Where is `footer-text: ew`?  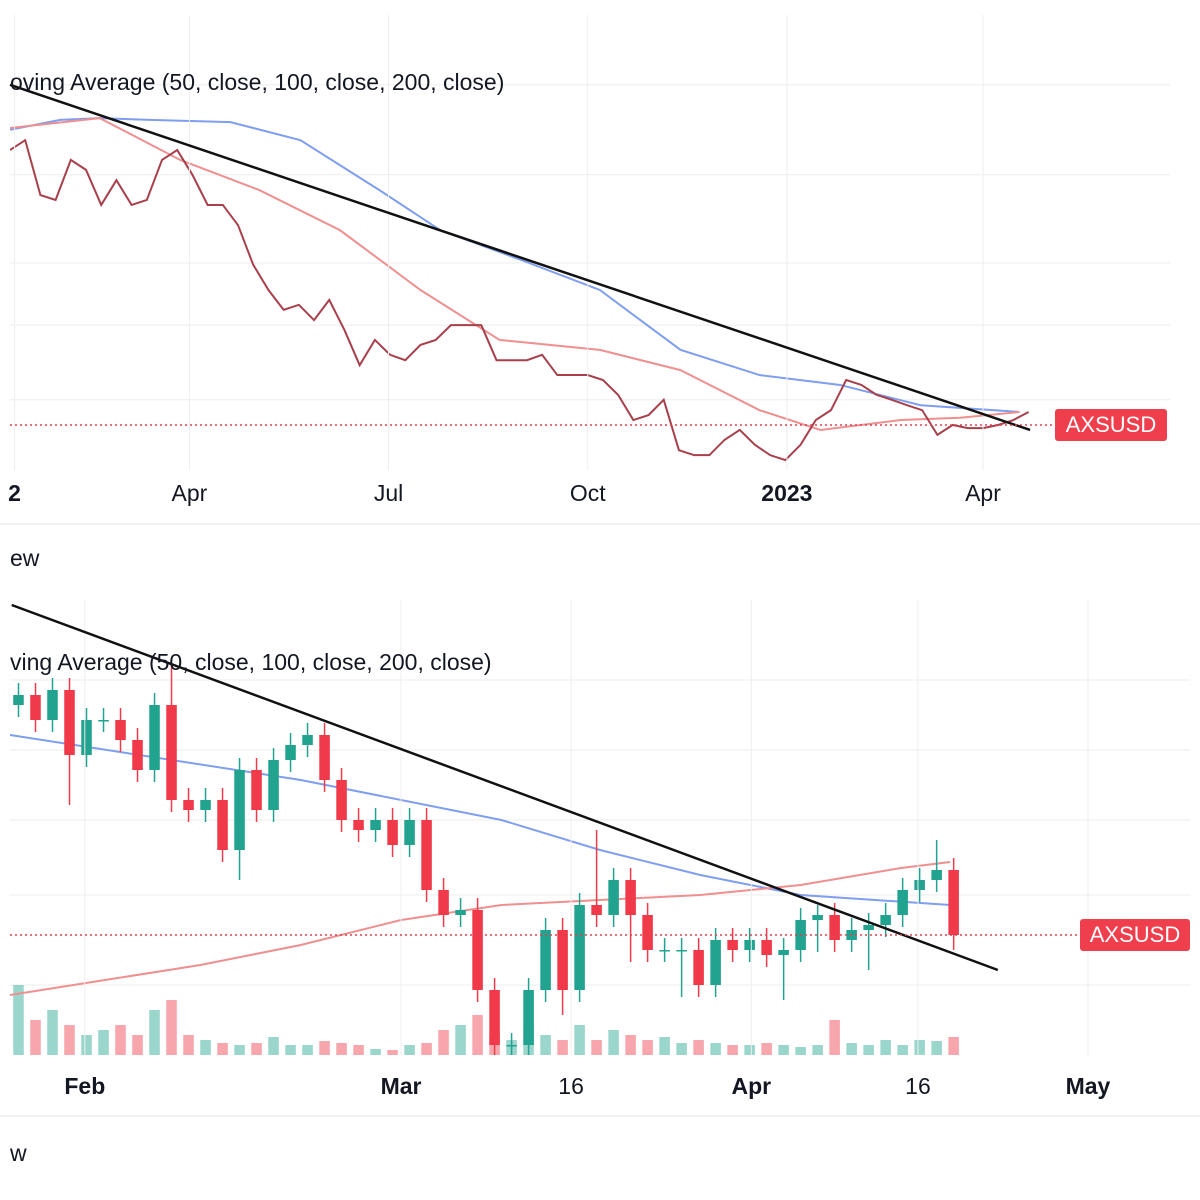 footer-text: ew is located at coordinates (25, 558).